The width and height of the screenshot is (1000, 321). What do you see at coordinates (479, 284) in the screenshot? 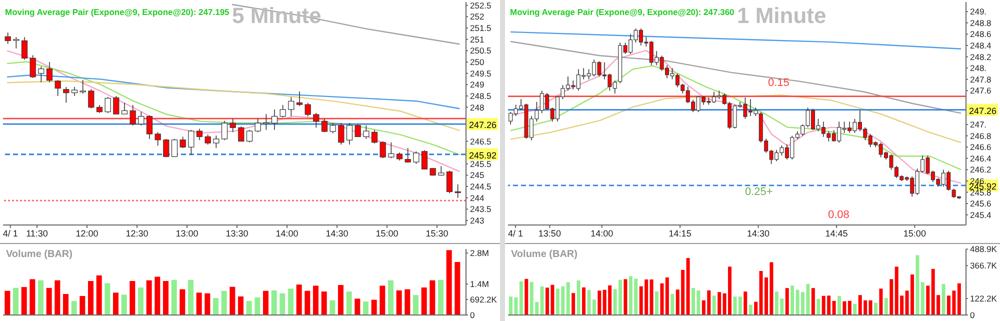
I see `y-tick-label: 1.4M` at bounding box center [479, 284].